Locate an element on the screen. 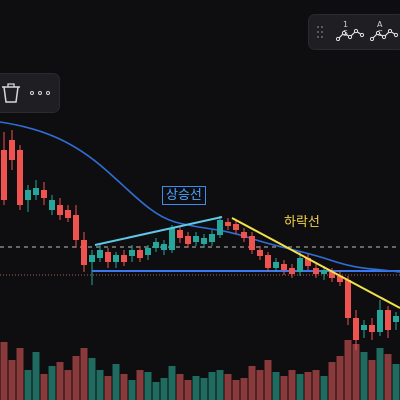 This screenshot has height=400, width=400. wave-pattern-button: 1 5 is located at coordinates (350, 32).